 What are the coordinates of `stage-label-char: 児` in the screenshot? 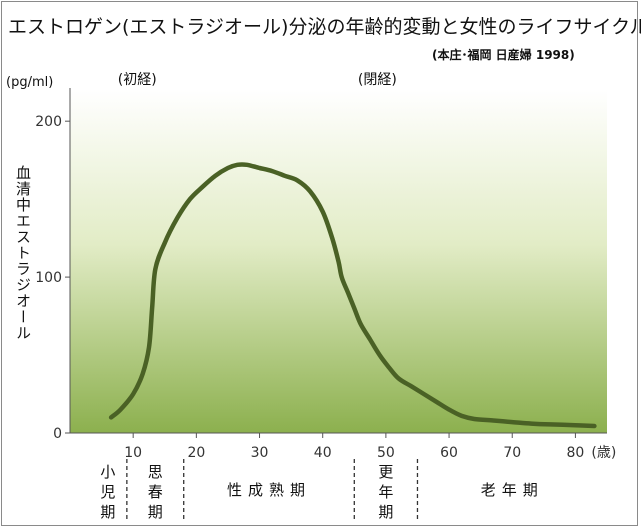 It's located at (107, 492).